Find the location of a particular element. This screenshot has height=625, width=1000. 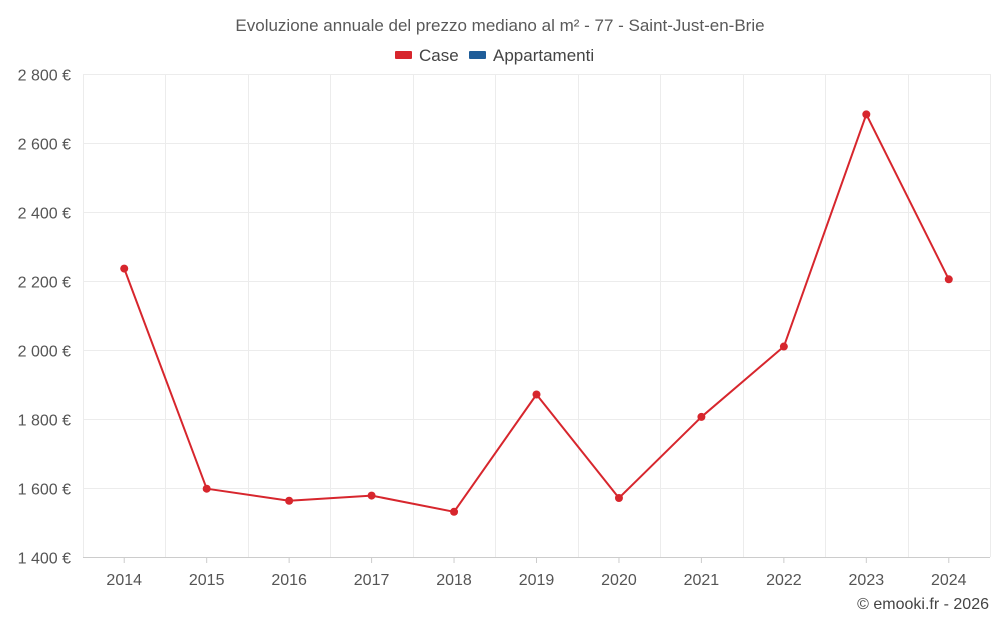

y-tick-label: 1 600 € is located at coordinates (44, 490).